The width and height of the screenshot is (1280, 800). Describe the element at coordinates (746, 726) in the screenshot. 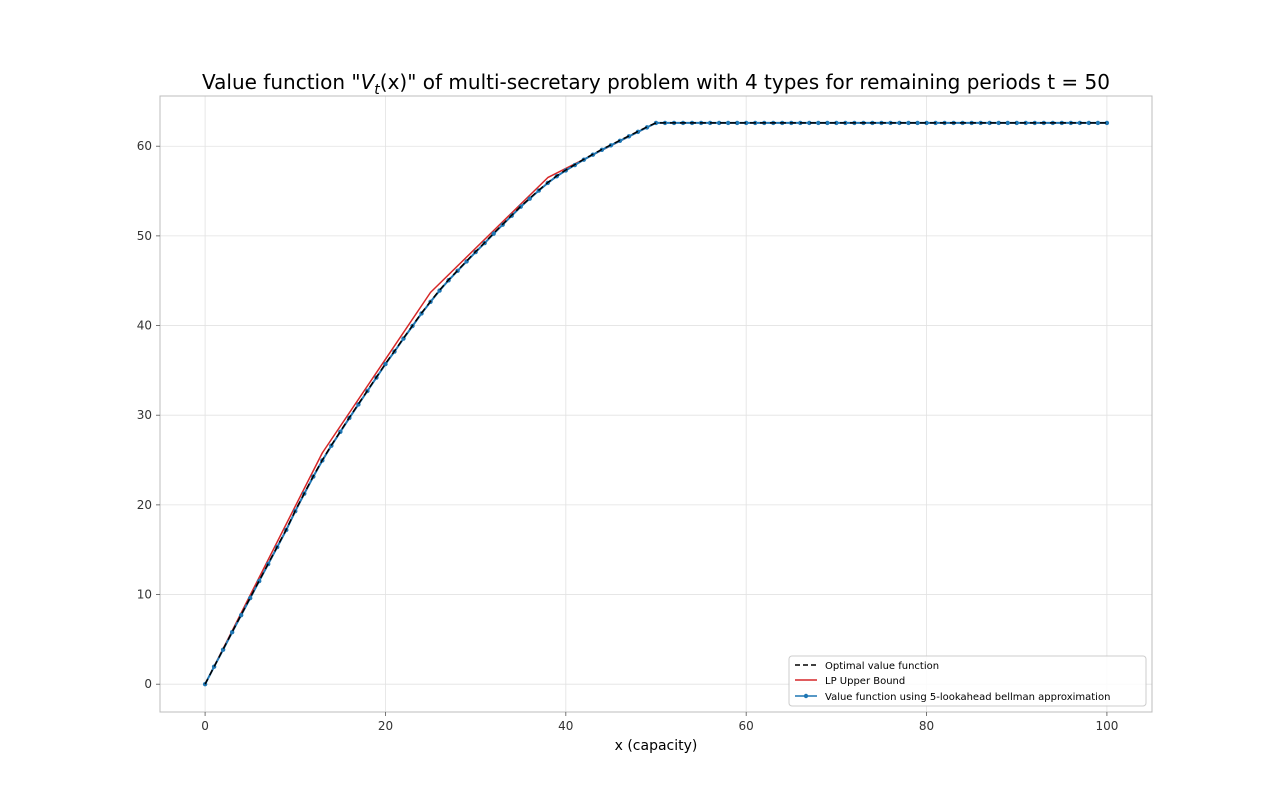

I see `x-tick-label: 60` at that location.